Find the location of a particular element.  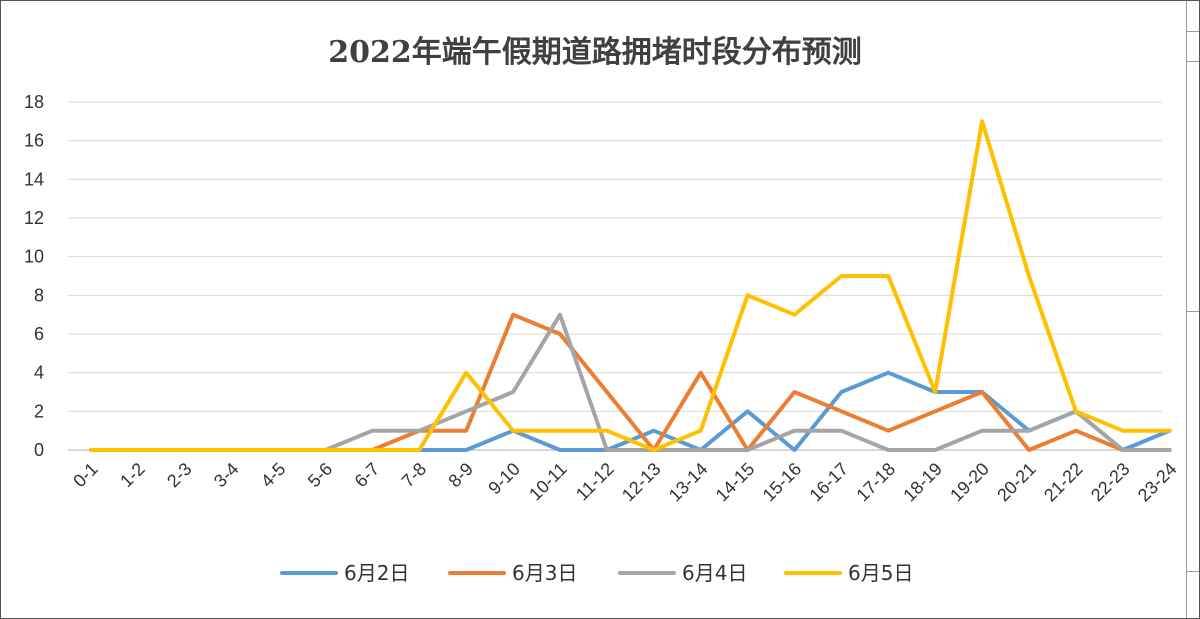

legend-label: 6月3日 is located at coordinates (544, 573).